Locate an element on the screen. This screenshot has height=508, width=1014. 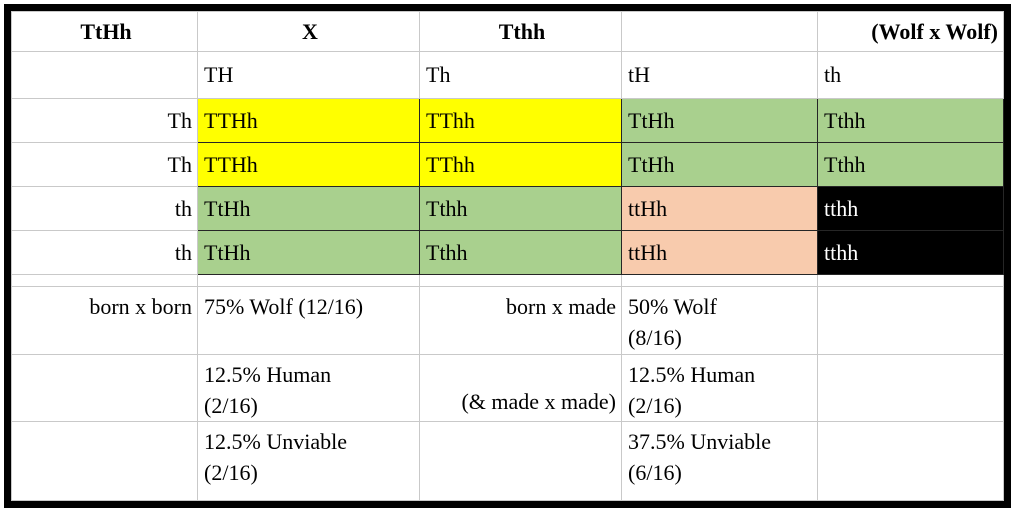
parent2-genotype-cell: Tthh is located at coordinates (520, 31).